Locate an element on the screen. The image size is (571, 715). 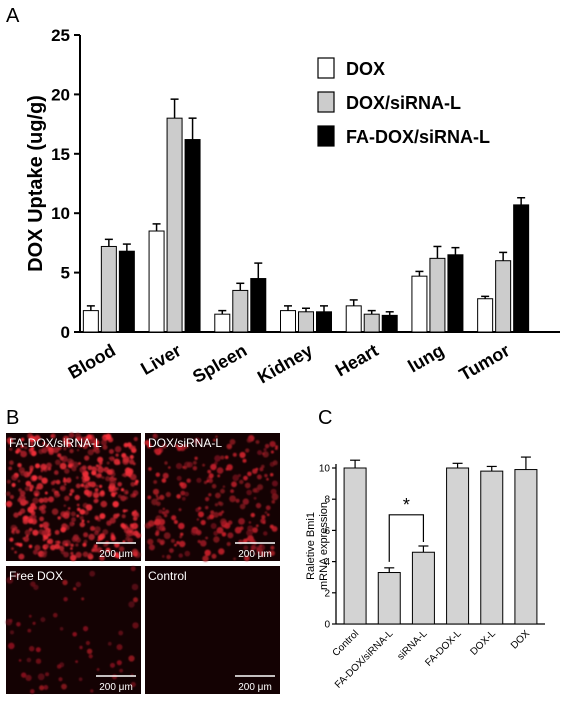
micrograph-label: Control is located at coordinates (167, 576).